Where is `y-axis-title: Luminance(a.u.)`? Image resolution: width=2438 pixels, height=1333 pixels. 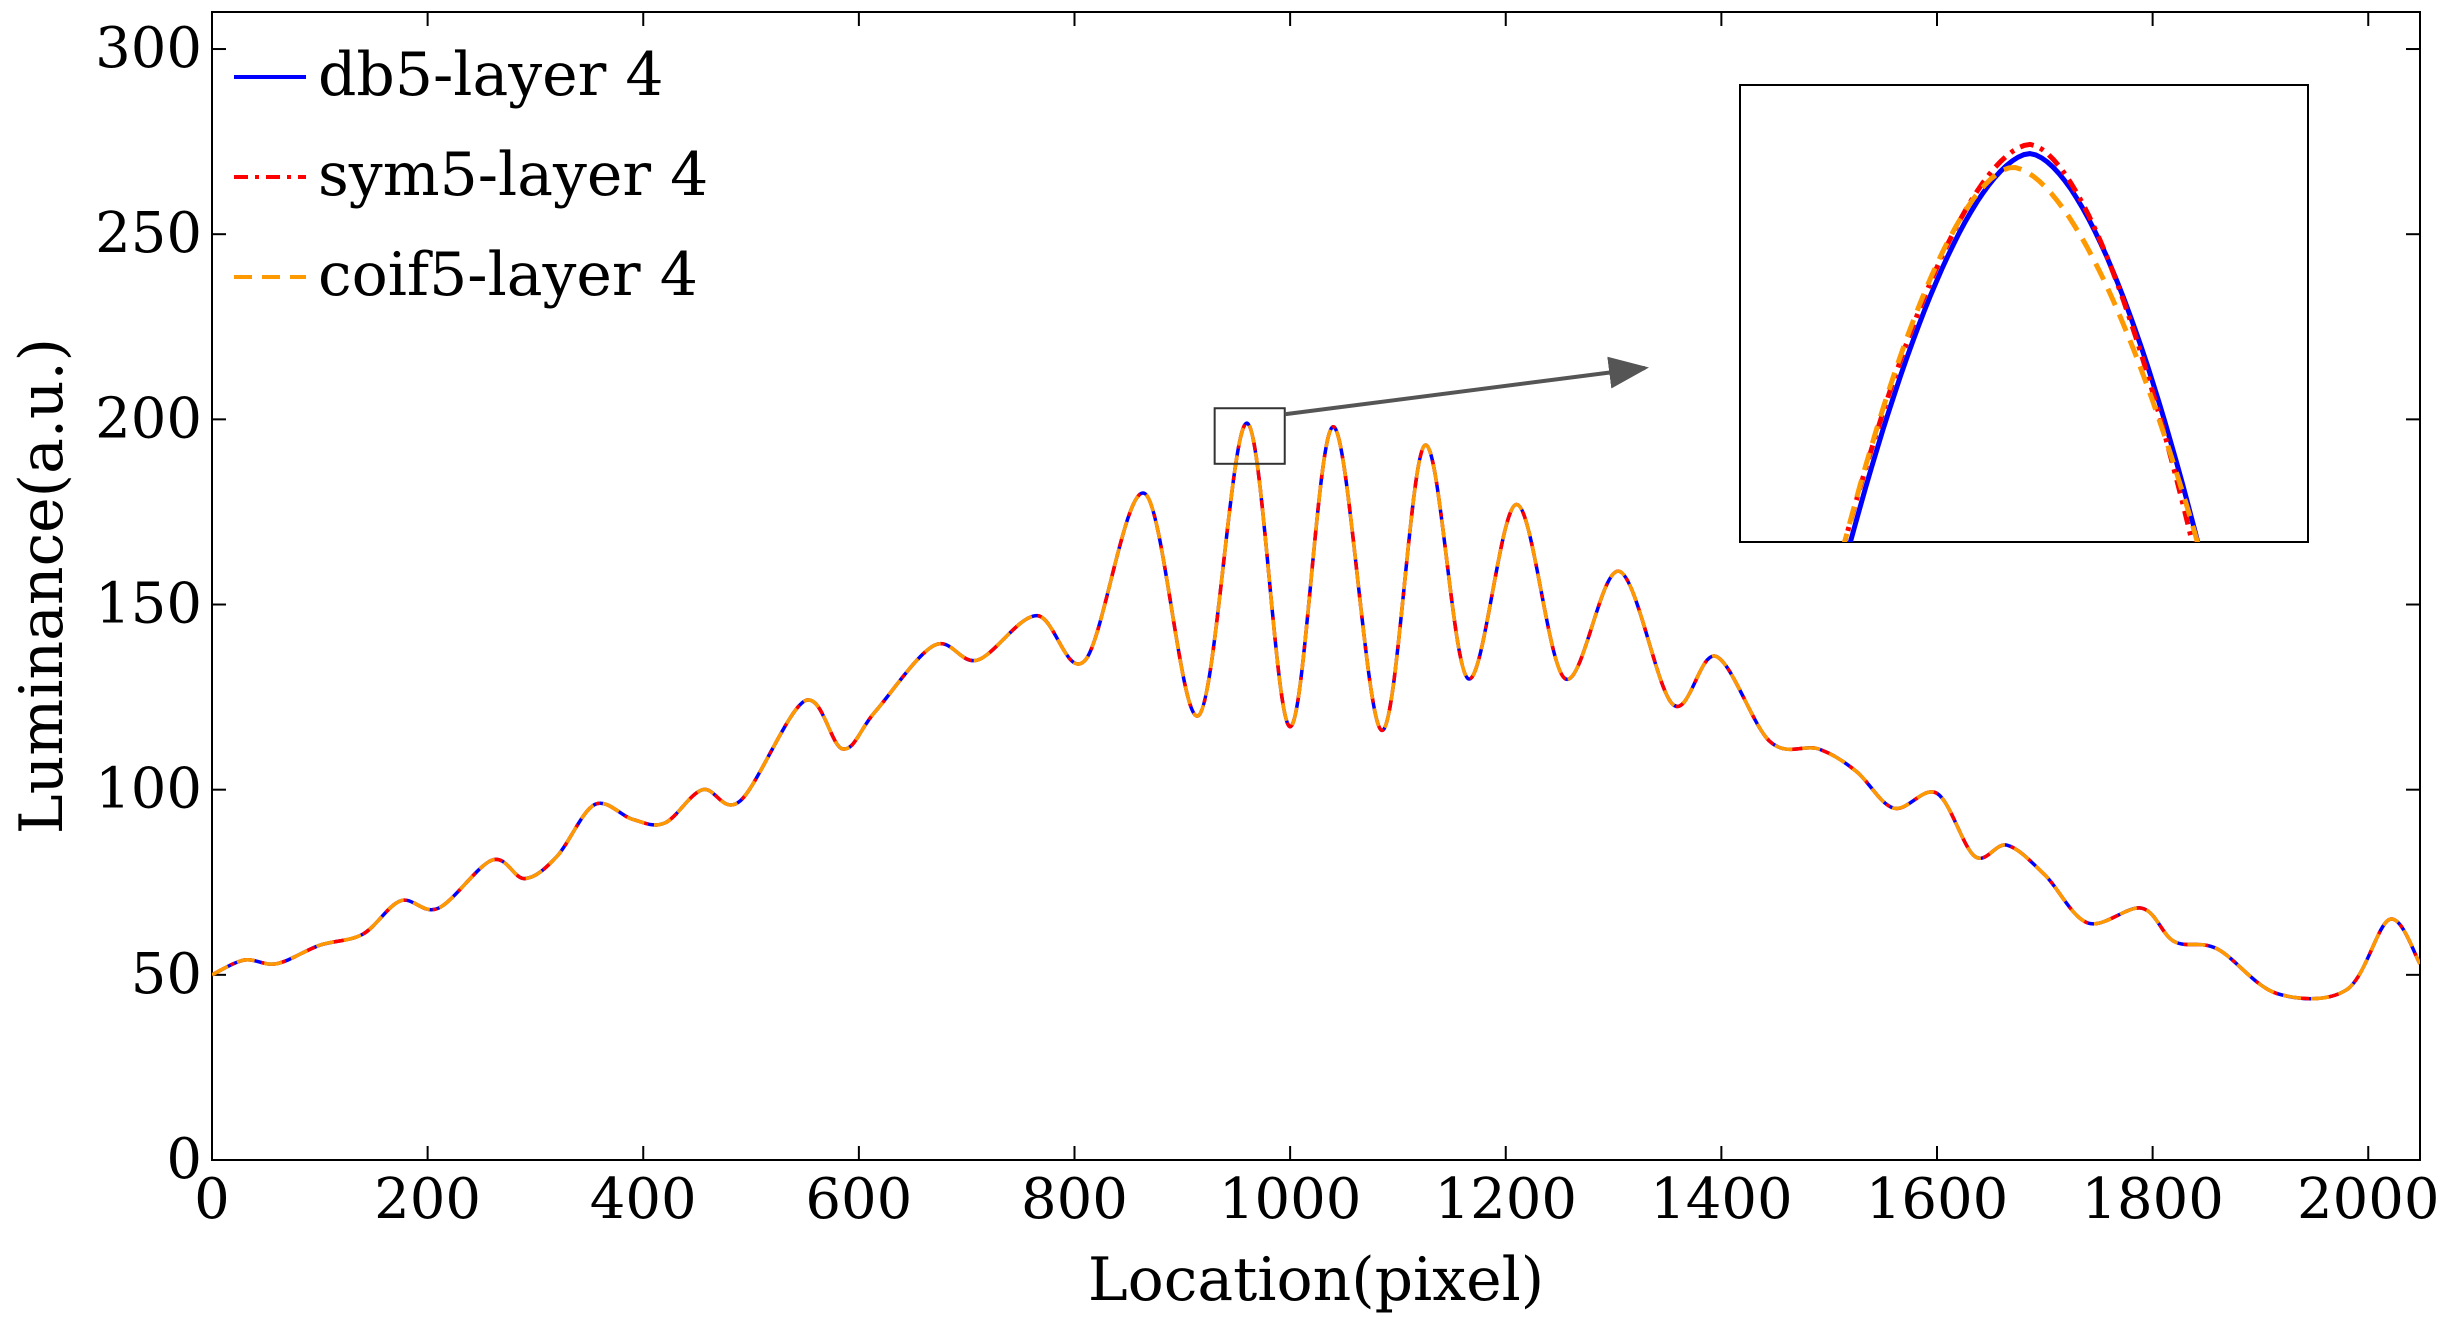
y-axis-title: Luminance(a.u.) is located at coordinates (42, 586).